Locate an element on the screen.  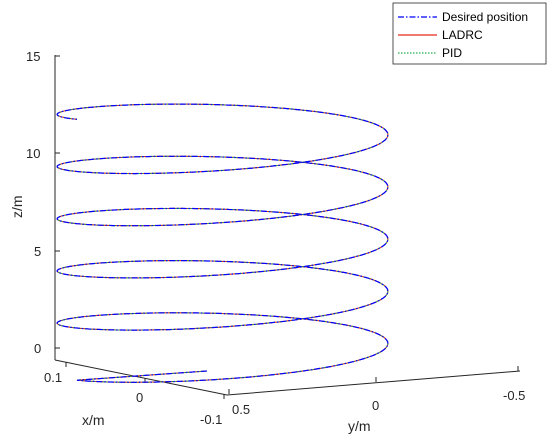
legend: Desired position LADRC PID is located at coordinates (469, 33).